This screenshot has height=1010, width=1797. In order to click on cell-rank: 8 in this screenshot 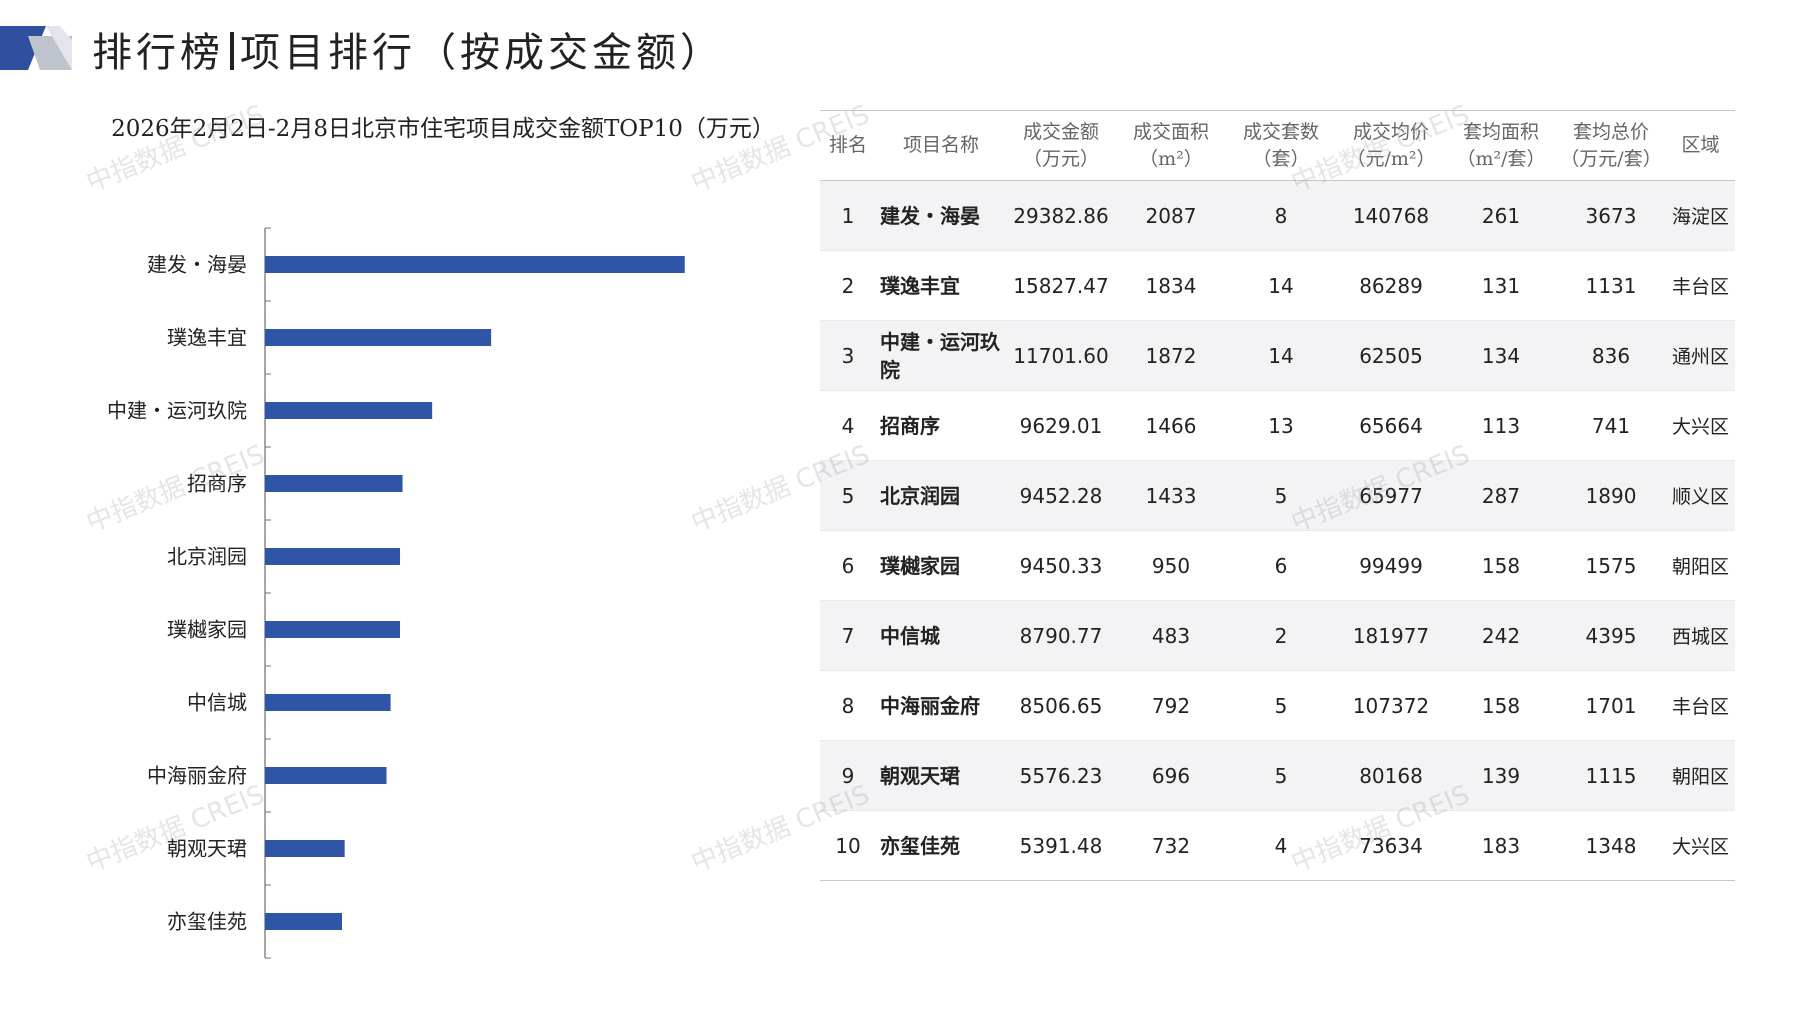, I will do `click(848, 705)`.